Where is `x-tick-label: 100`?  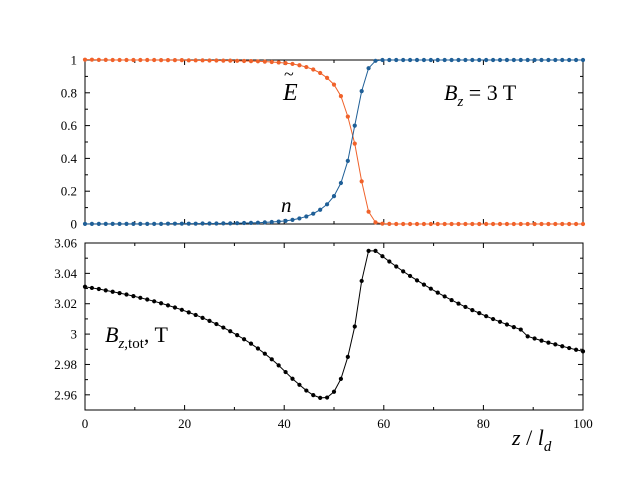 x-tick-label: 100 is located at coordinates (583, 423).